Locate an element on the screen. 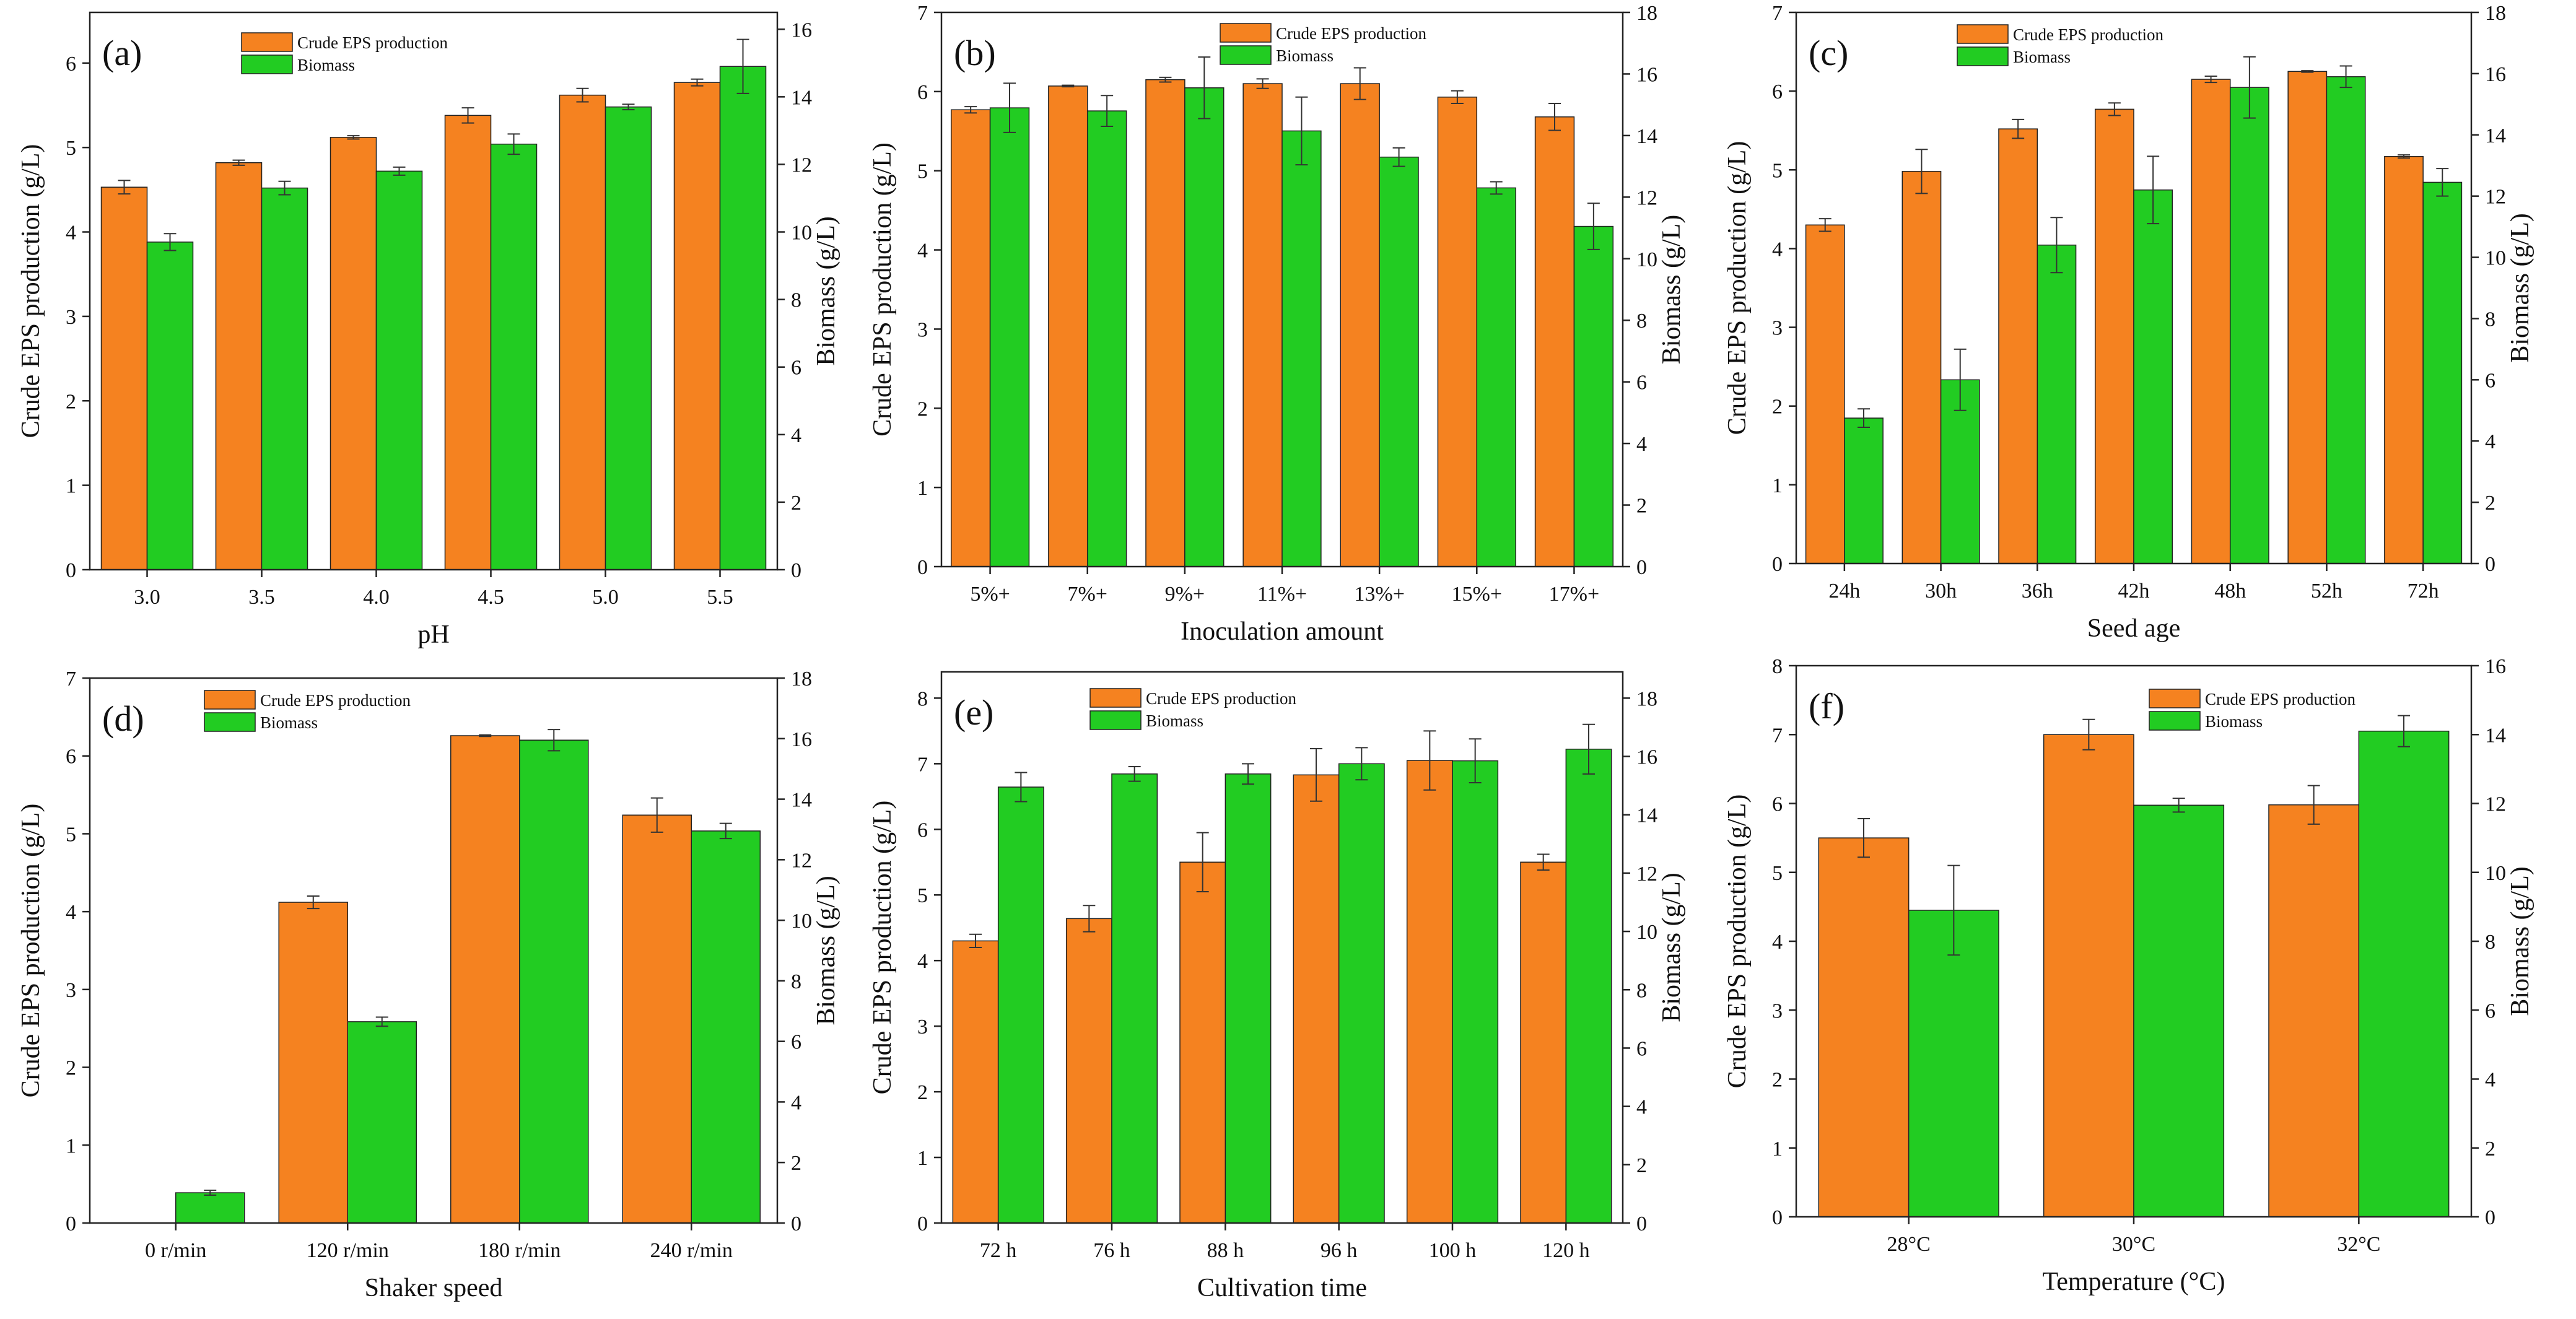 The width and height of the screenshot is (2576, 1319). legend-swatch-eps is located at coordinates (2175, 698).